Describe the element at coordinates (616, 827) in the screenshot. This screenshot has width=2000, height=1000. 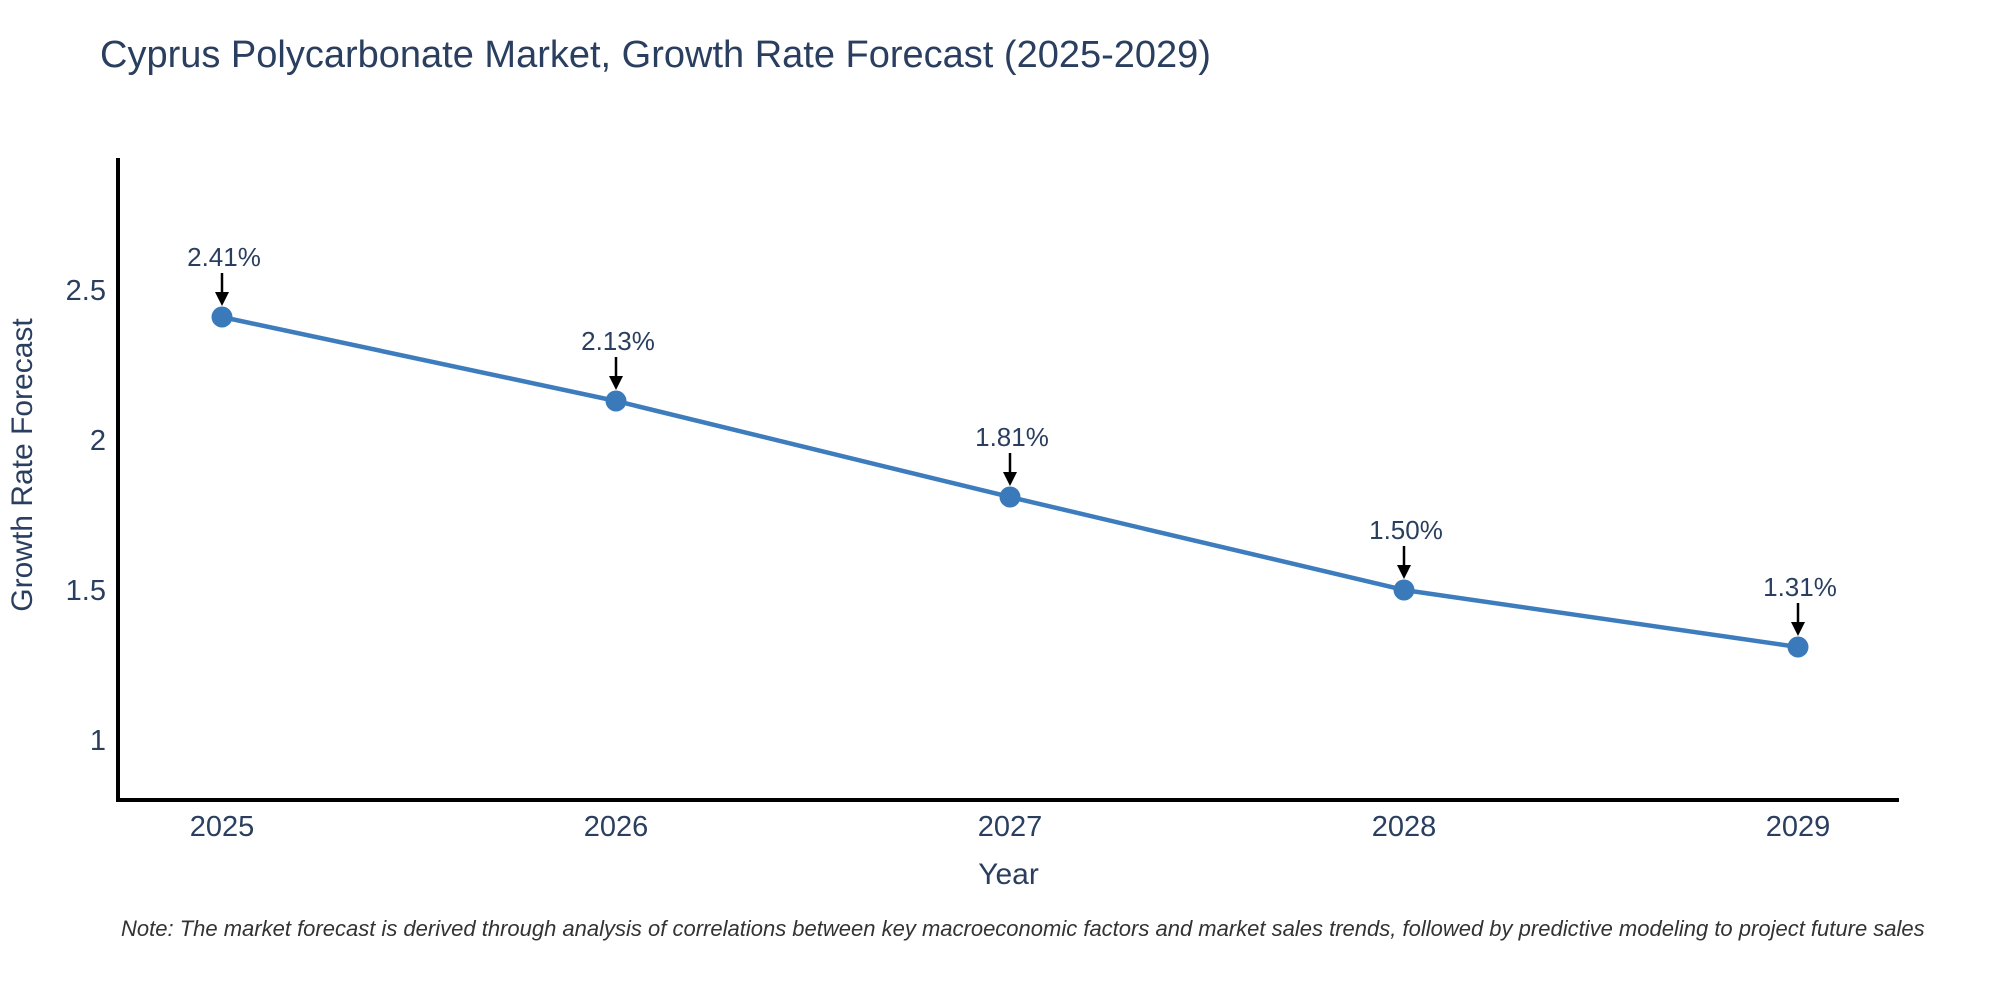
I see `x-tick-label: 2026` at that location.